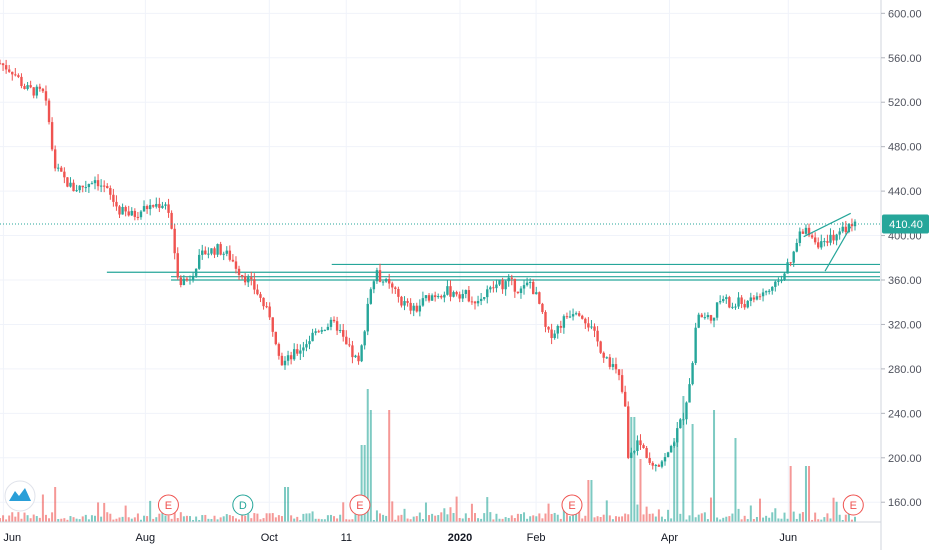 The image size is (932, 555). Describe the element at coordinates (20, 496) in the screenshot. I see `tradingview-logo` at that location.